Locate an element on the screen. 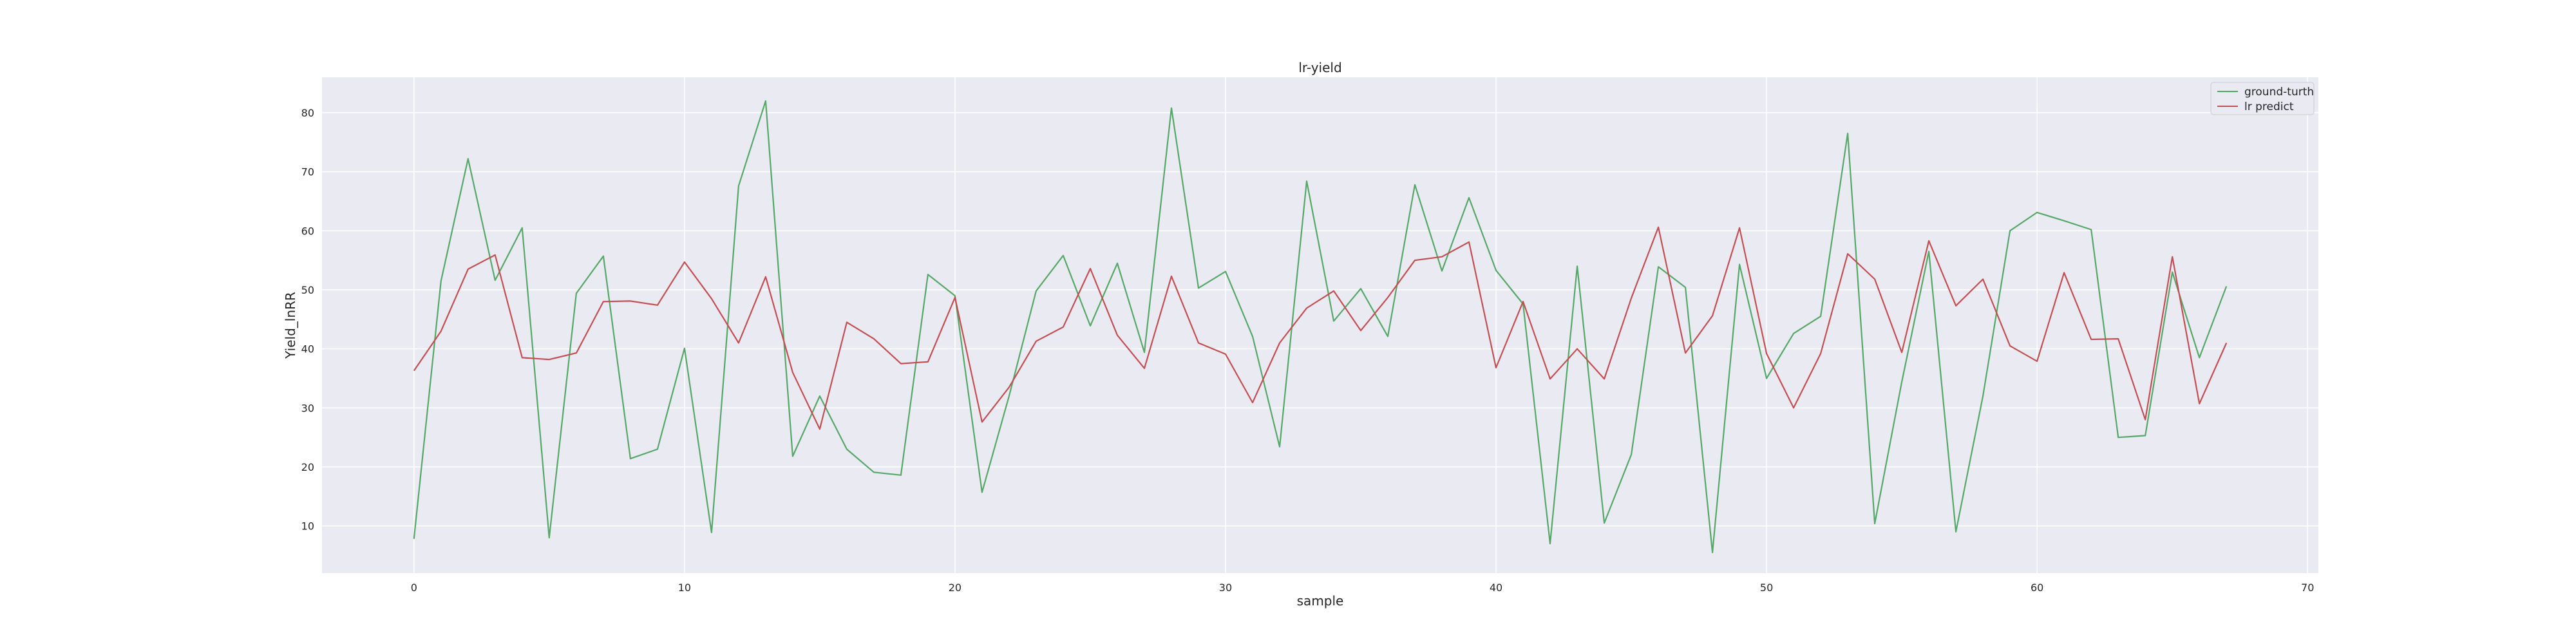  y-tick-label: 20 is located at coordinates (307, 467).